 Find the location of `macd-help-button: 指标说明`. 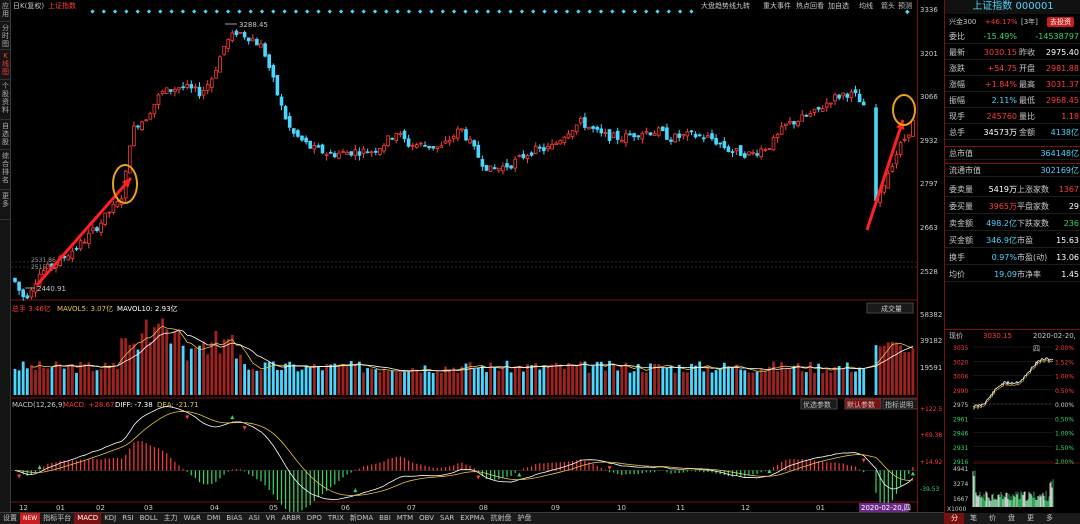

macd-help-button: 指标说明 is located at coordinates (899, 404).